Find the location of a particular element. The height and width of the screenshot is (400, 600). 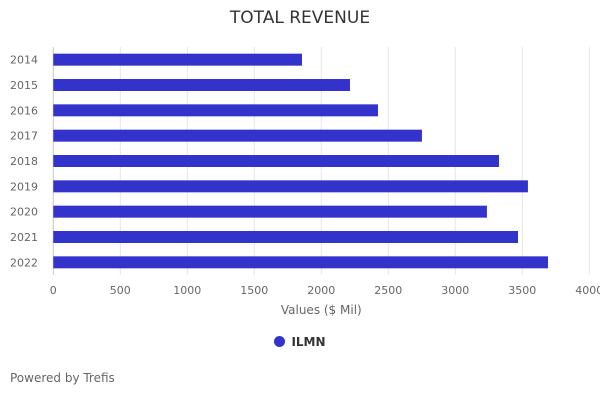

bar-2014 is located at coordinates (178, 59).